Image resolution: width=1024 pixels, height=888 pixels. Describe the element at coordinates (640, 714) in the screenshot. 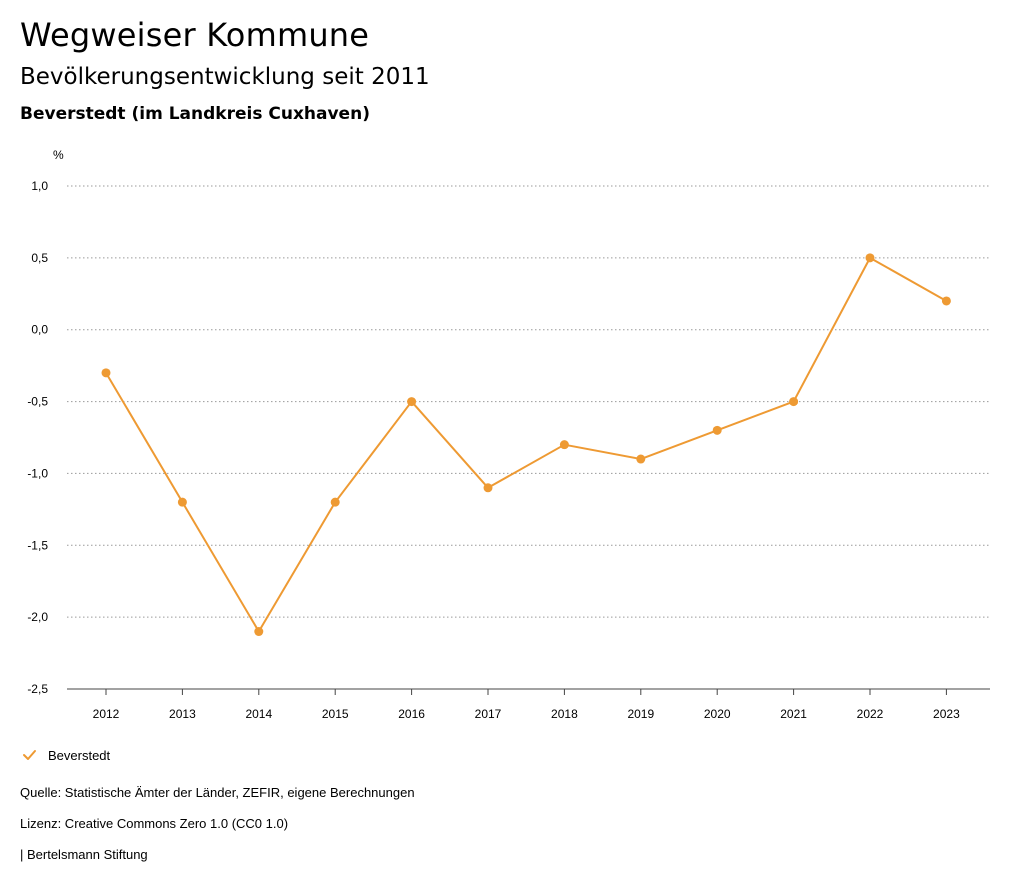

I see `x-tick-label: 2019` at that location.